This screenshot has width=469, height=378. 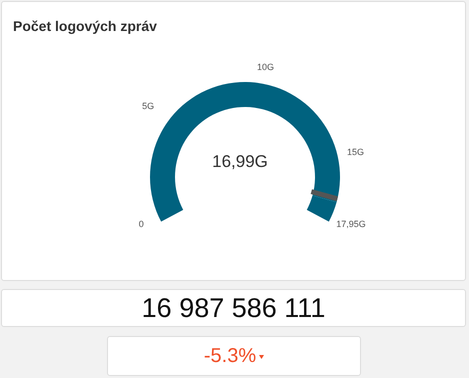 I want to click on text: 15G, so click(x=355, y=152).